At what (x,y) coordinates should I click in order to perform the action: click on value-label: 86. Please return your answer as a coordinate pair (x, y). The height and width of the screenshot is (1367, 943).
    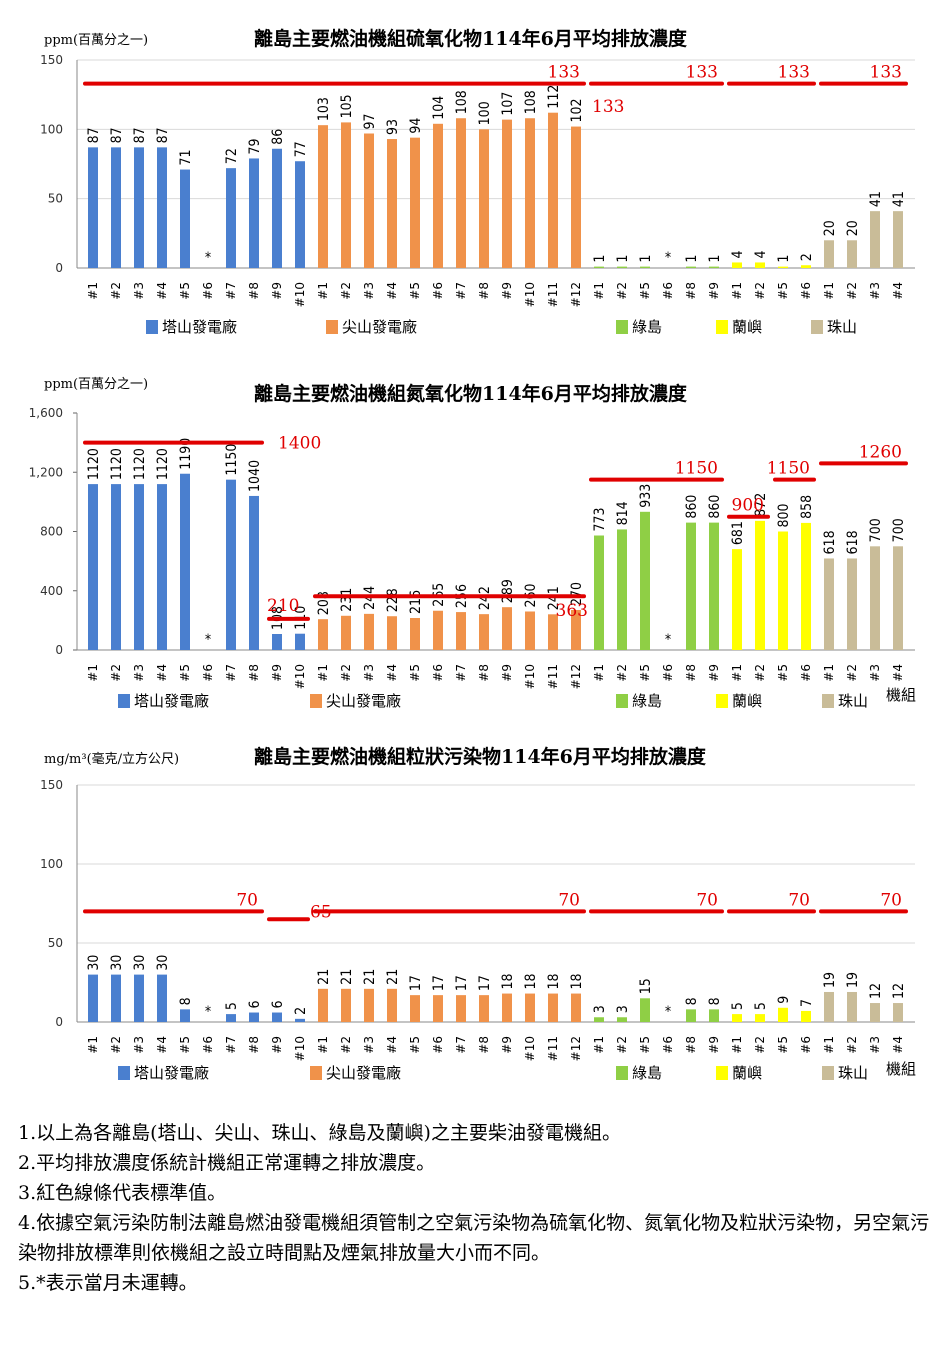
    Looking at the image, I should click on (278, 137).